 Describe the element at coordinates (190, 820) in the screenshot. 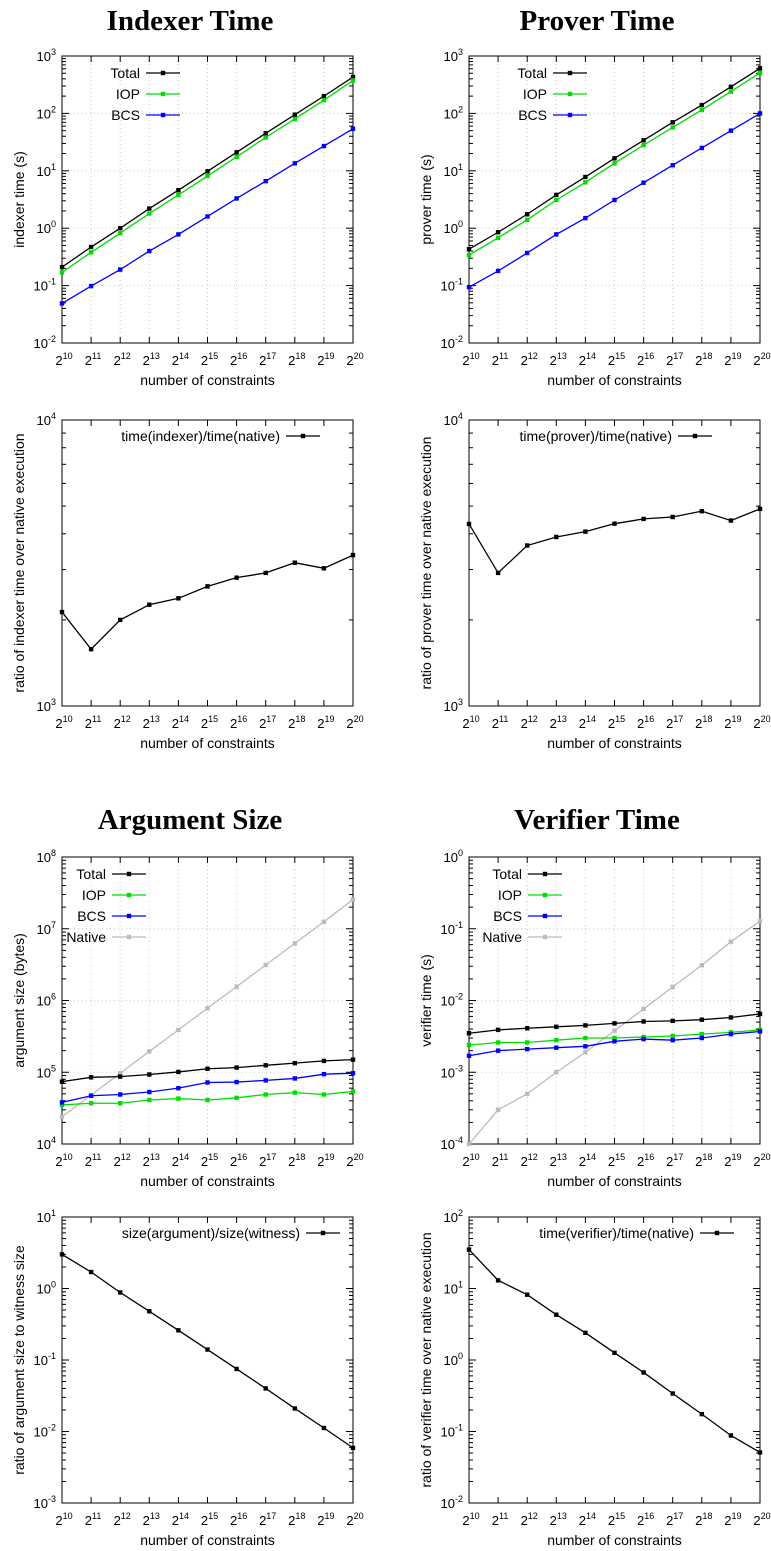

I see `title-argument-size: Argument Size` at that location.